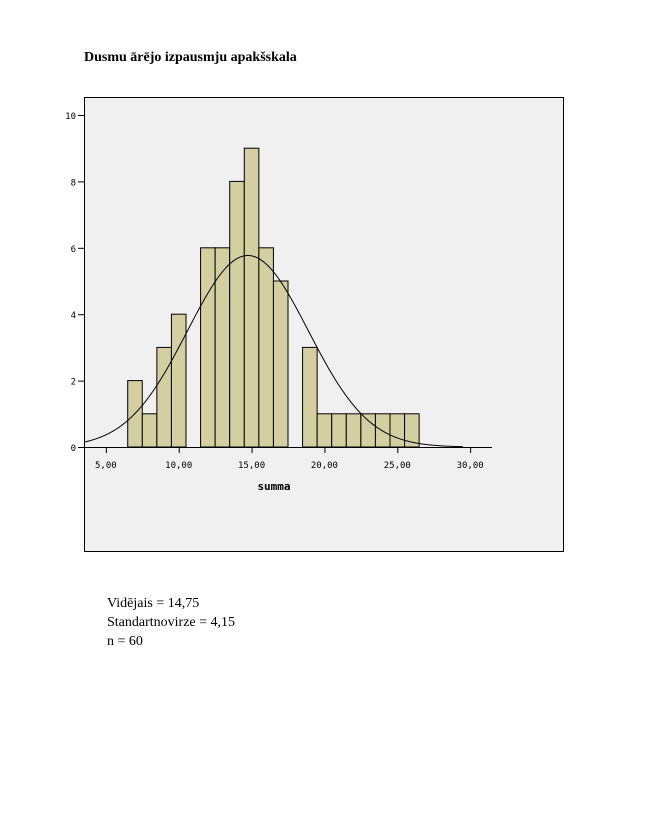 The width and height of the screenshot is (649, 817). I want to click on x-tick-label: 20,00, so click(324, 466).